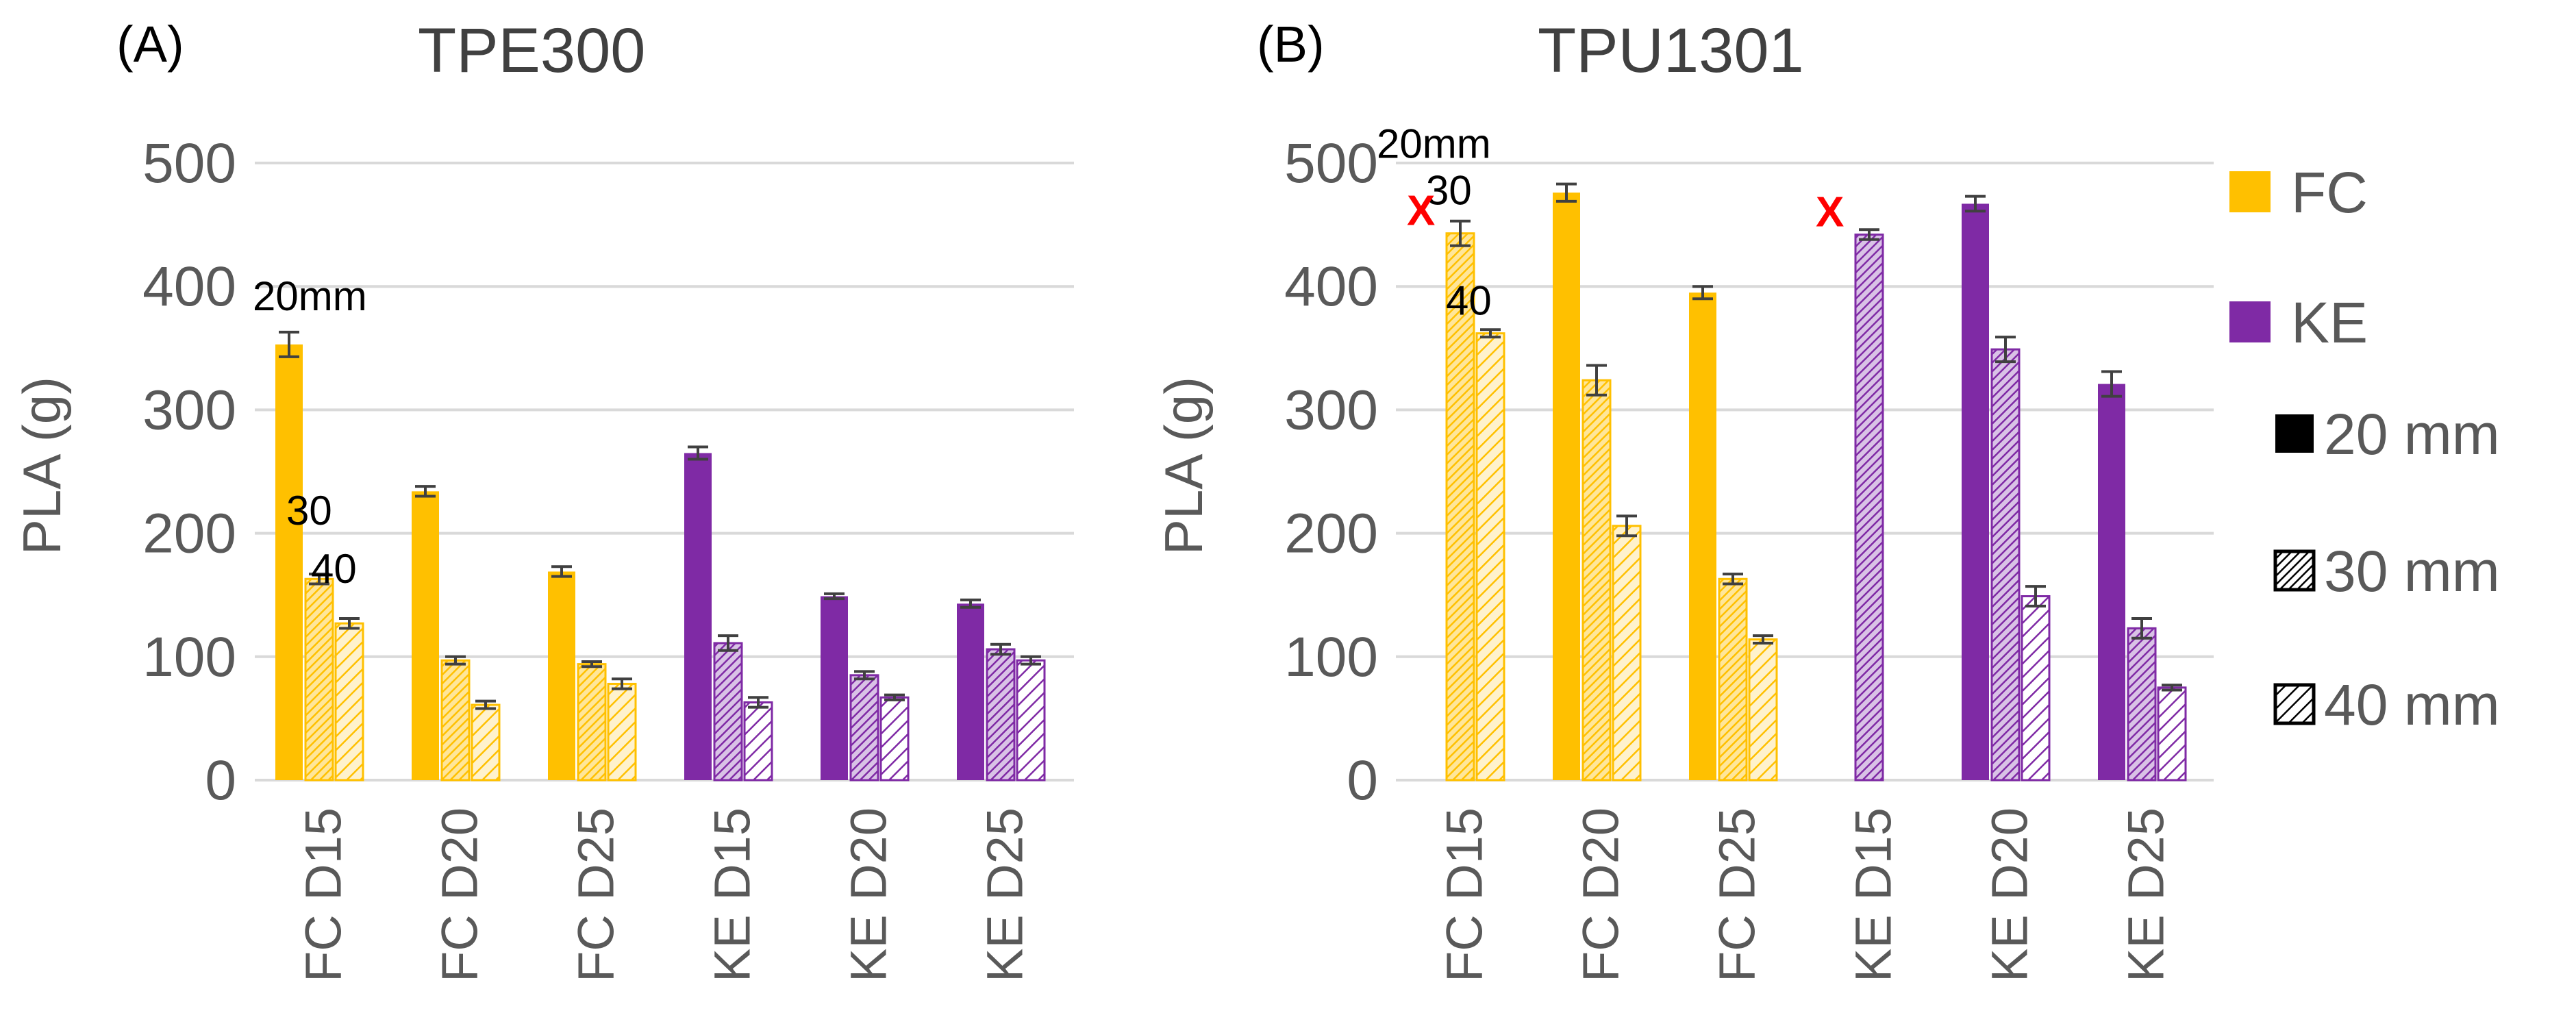 This screenshot has height=1013, width=2576. I want to click on legend: FC KE 20 mm 30 mm 40 mm, so click(2364, 449).